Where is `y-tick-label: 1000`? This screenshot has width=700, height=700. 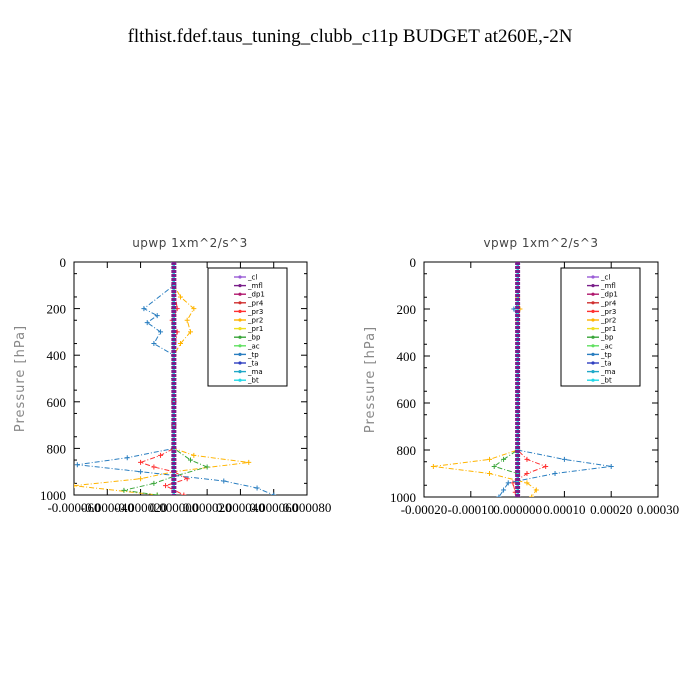
y-tick-label: 1000 is located at coordinates (53, 495).